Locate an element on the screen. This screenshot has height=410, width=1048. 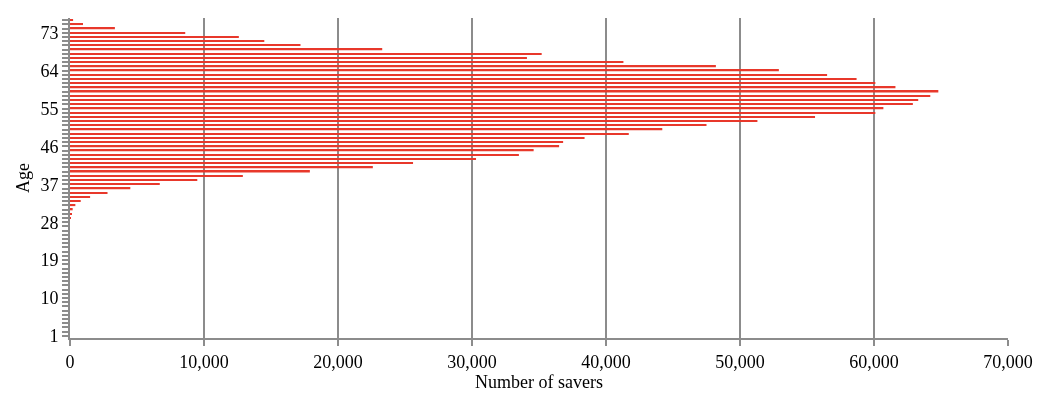
y-tick-label: 10 is located at coordinates (49, 298).